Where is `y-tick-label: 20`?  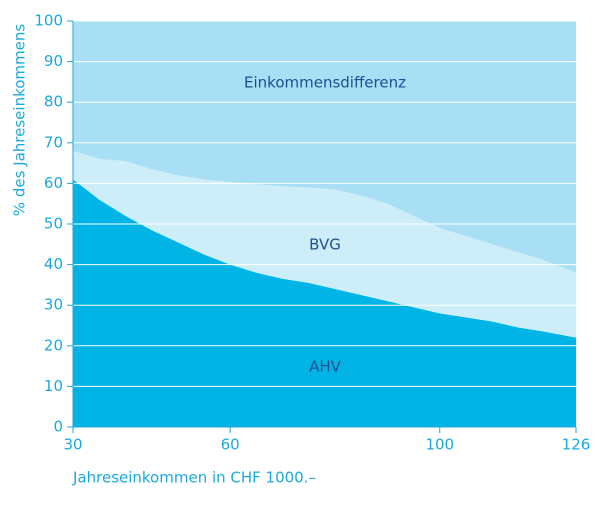
y-tick-label: 20 is located at coordinates (53, 345).